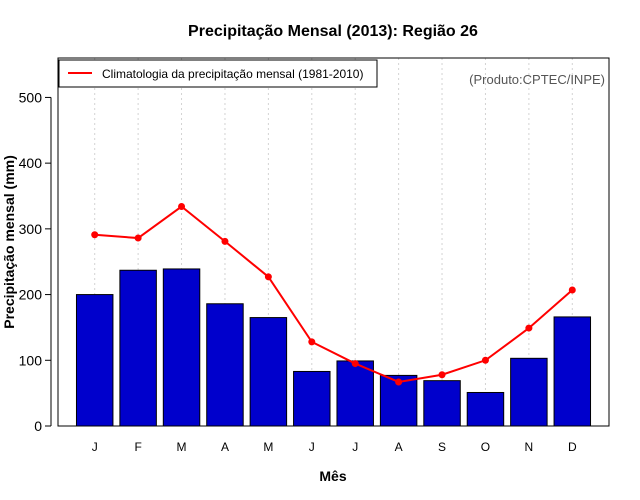  Describe the element at coordinates (137, 447) in the screenshot. I see `x-tick-label: F` at that location.